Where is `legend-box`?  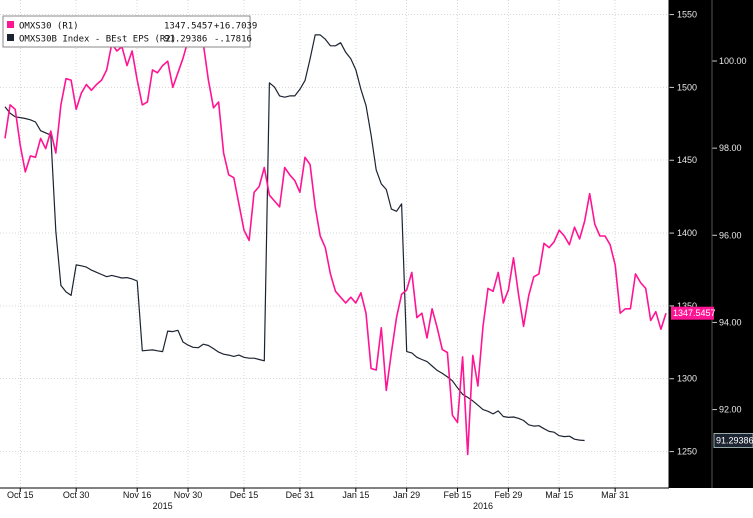
legend-box is located at coordinates (126, 31).